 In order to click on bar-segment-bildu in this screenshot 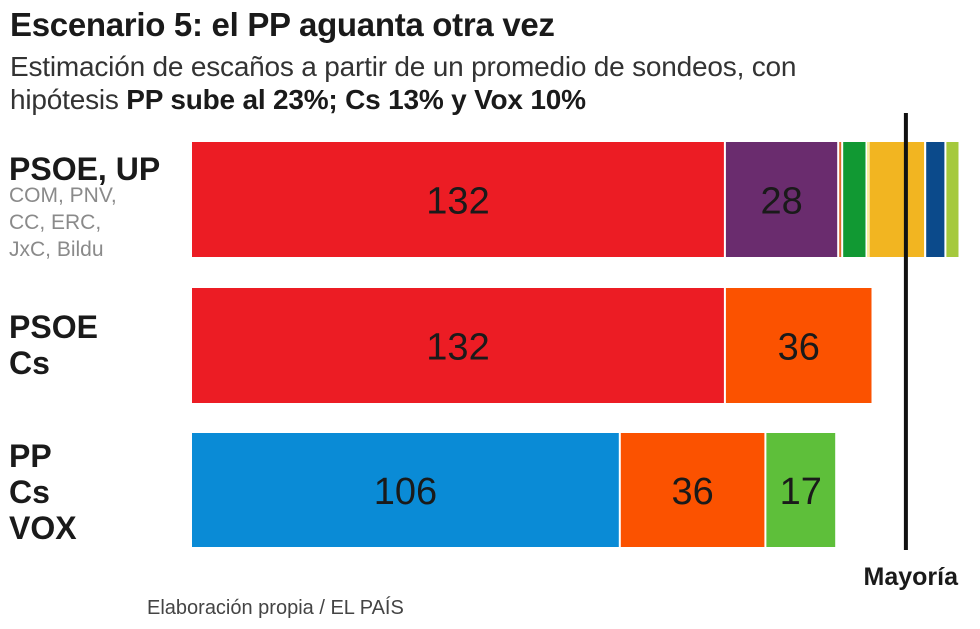, I will do `click(952, 199)`.